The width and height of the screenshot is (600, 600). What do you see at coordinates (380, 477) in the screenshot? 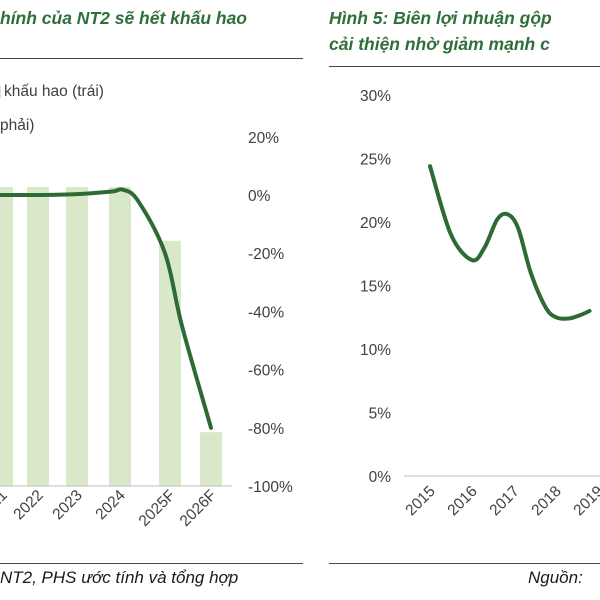
I see `right-y-tick-label: 0%` at bounding box center [380, 477].